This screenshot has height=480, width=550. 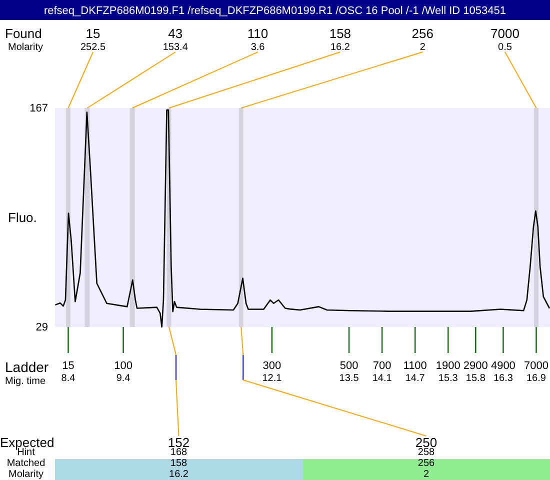 I want to click on series-label: Matched, so click(x=26, y=463).